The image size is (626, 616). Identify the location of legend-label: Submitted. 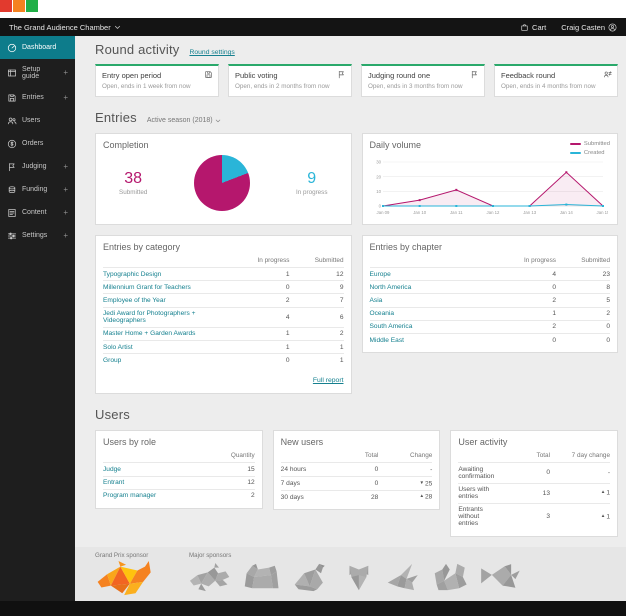
(596, 144).